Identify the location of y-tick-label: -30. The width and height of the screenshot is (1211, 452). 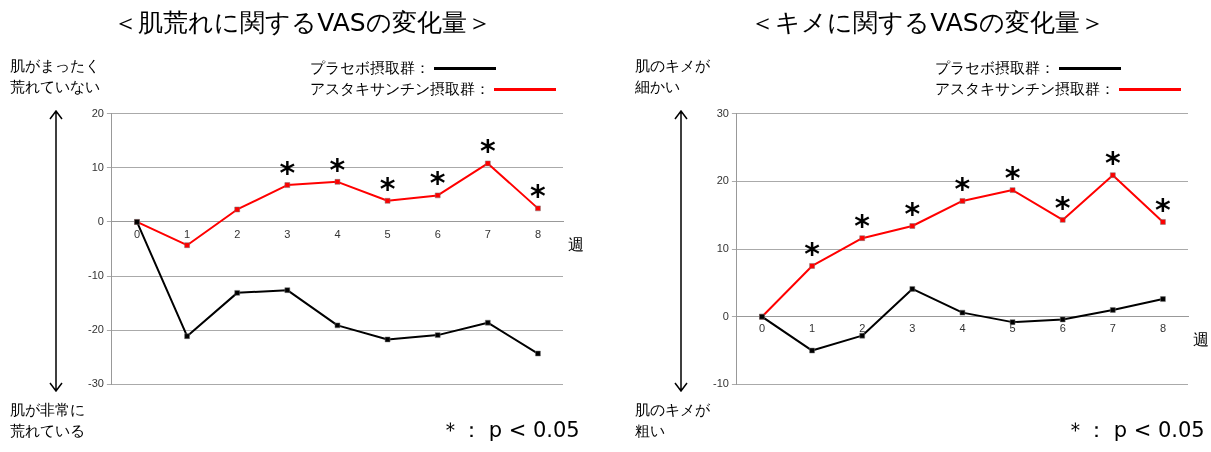
(95, 383).